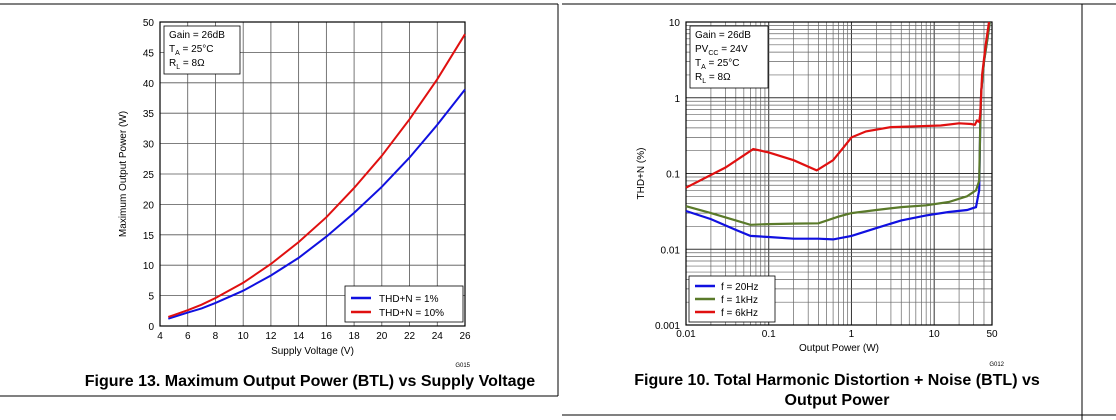  I want to click on right-x-axis-label: Output Power (W), so click(839, 348).